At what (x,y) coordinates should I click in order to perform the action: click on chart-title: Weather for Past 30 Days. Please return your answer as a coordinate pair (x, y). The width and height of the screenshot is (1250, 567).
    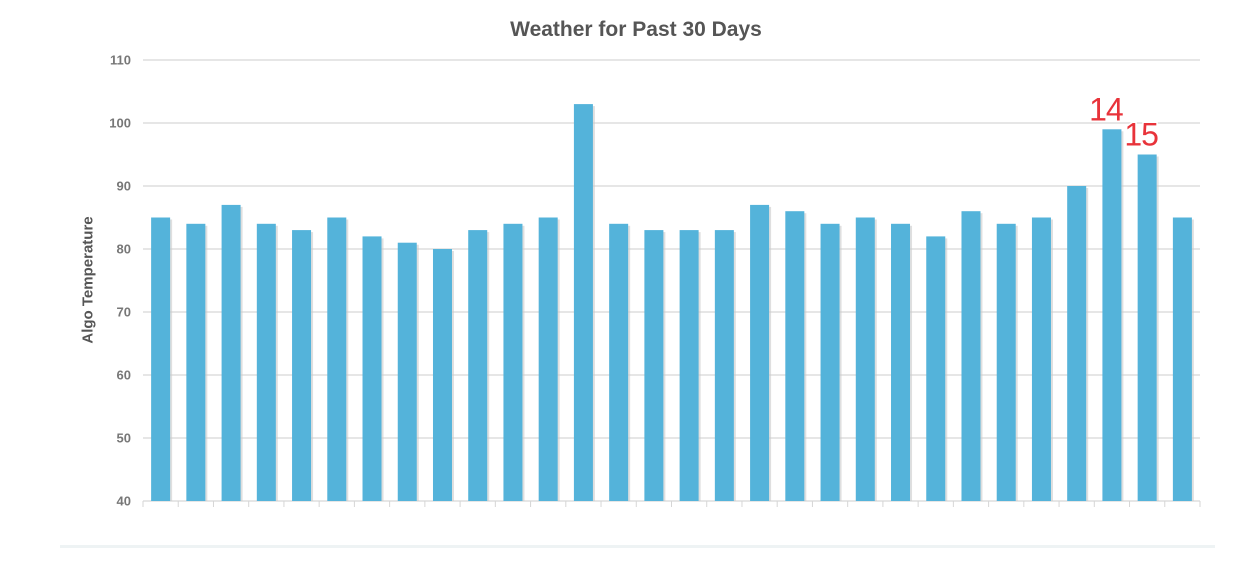
    Looking at the image, I should click on (636, 29).